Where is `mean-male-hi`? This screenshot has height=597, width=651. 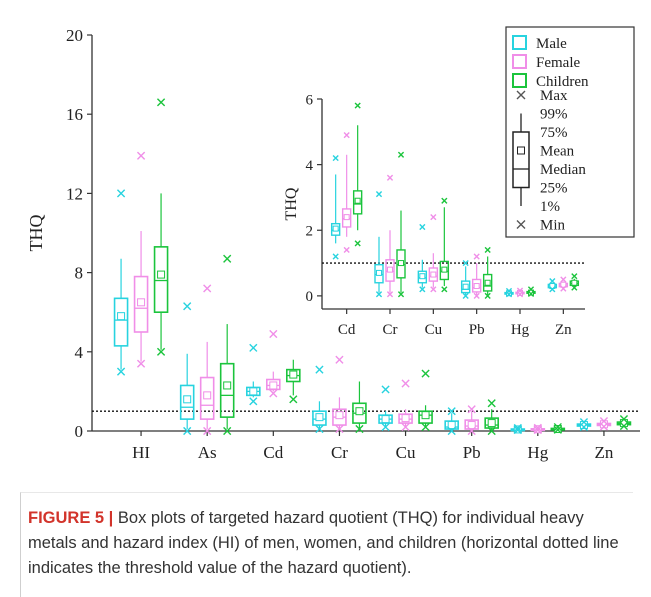 mean-male-hi is located at coordinates (121, 316).